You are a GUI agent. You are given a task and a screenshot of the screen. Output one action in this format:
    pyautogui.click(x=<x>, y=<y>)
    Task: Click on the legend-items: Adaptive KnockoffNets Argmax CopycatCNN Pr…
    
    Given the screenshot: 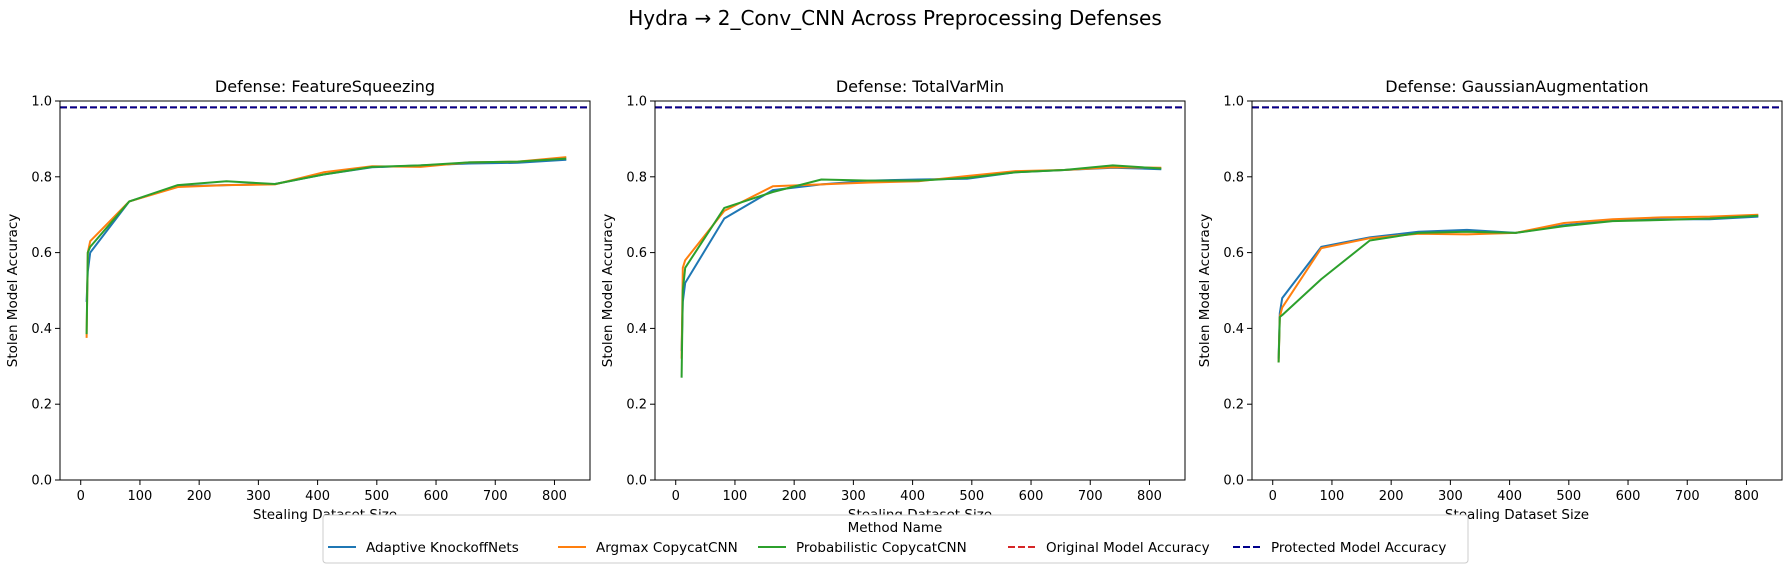 What is the action you would take?
    pyautogui.click(x=887, y=548)
    